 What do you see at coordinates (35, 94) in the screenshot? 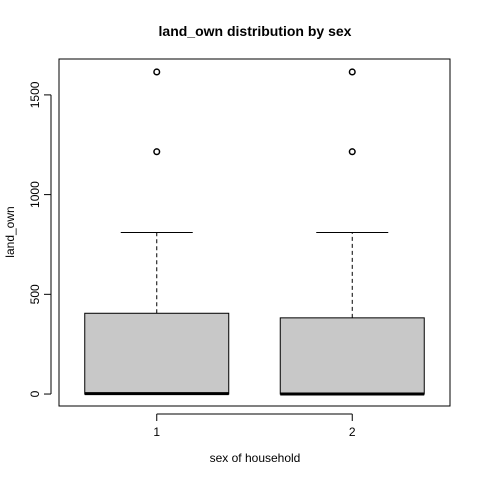
I see `y-tick-label: 1500` at bounding box center [35, 94].